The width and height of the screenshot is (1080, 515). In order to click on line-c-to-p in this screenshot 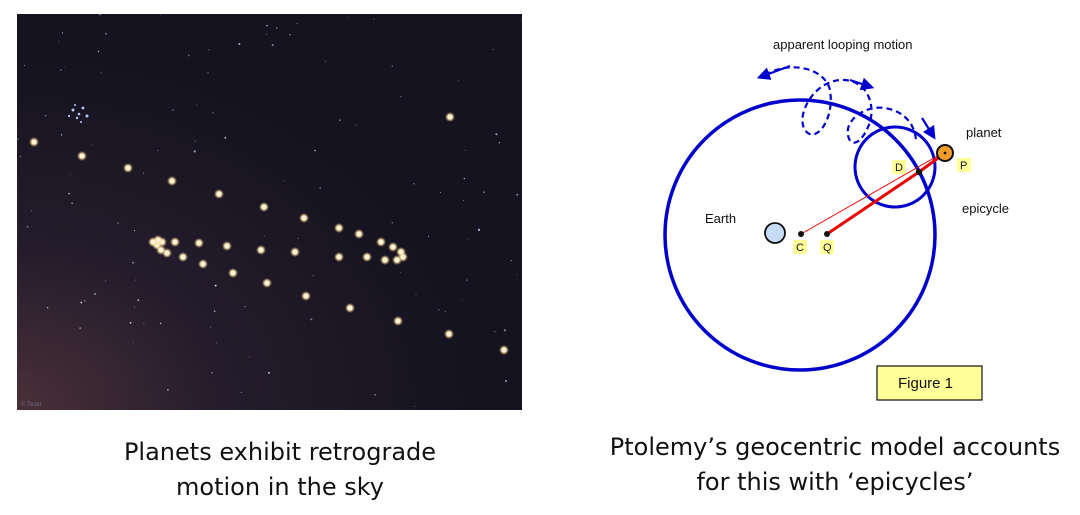, I will do `click(871, 194)`.